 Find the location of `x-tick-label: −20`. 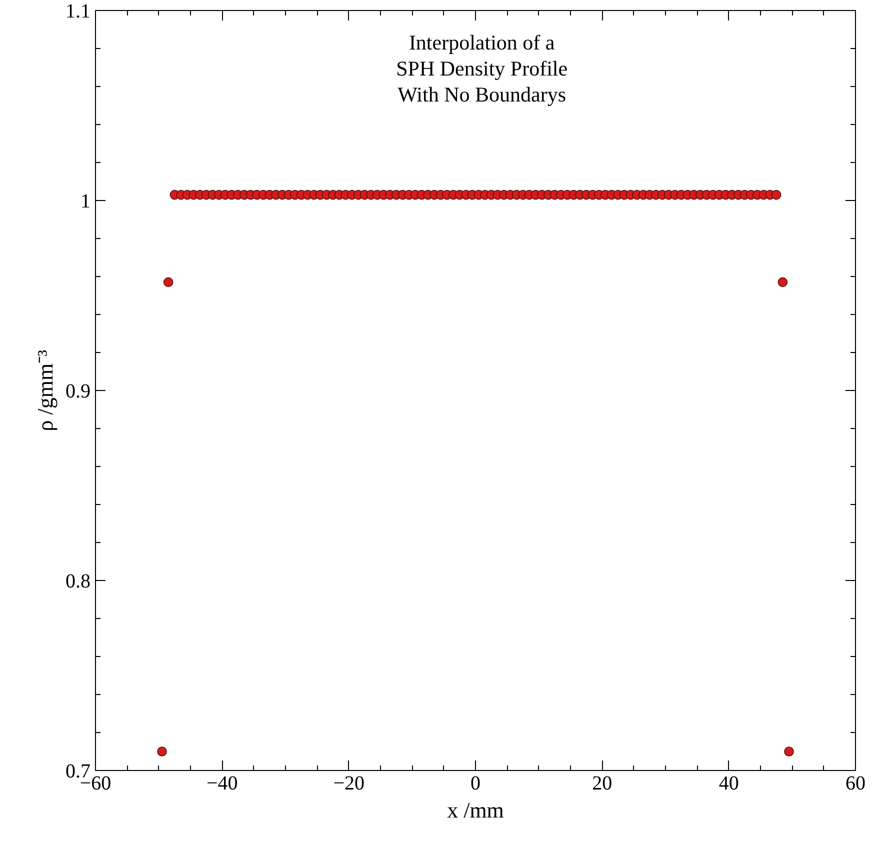

x-tick-label: −20 is located at coordinates (348, 783).